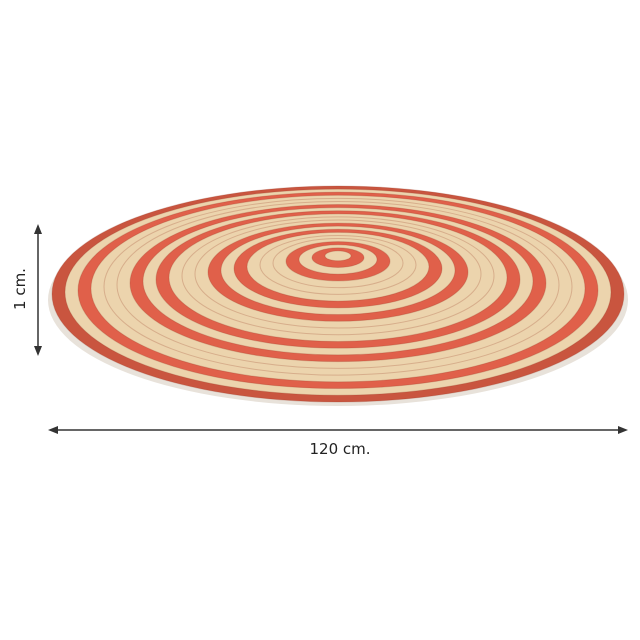  What do you see at coordinates (38, 351) in the screenshot?
I see `arrow-down-icon` at bounding box center [38, 351].